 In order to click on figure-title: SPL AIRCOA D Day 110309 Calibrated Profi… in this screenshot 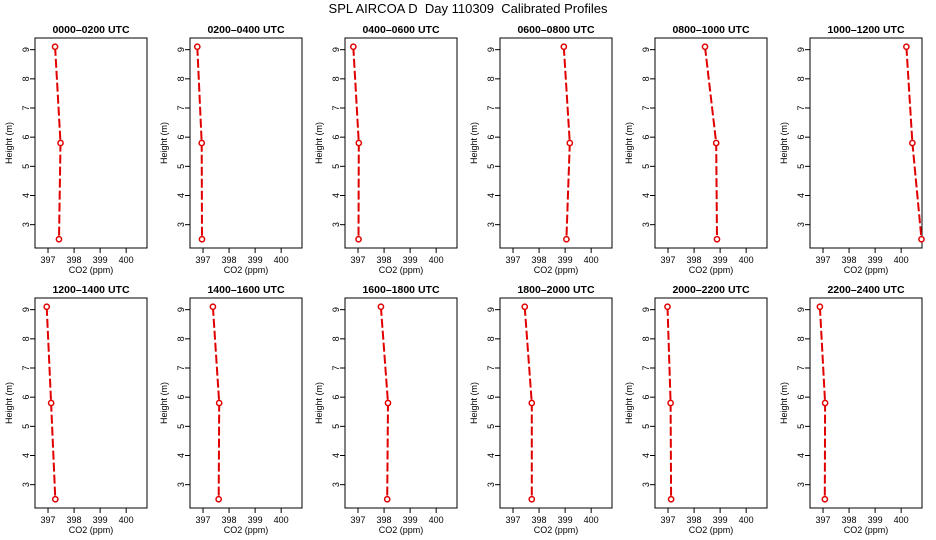, I will do `click(468, 8)`.